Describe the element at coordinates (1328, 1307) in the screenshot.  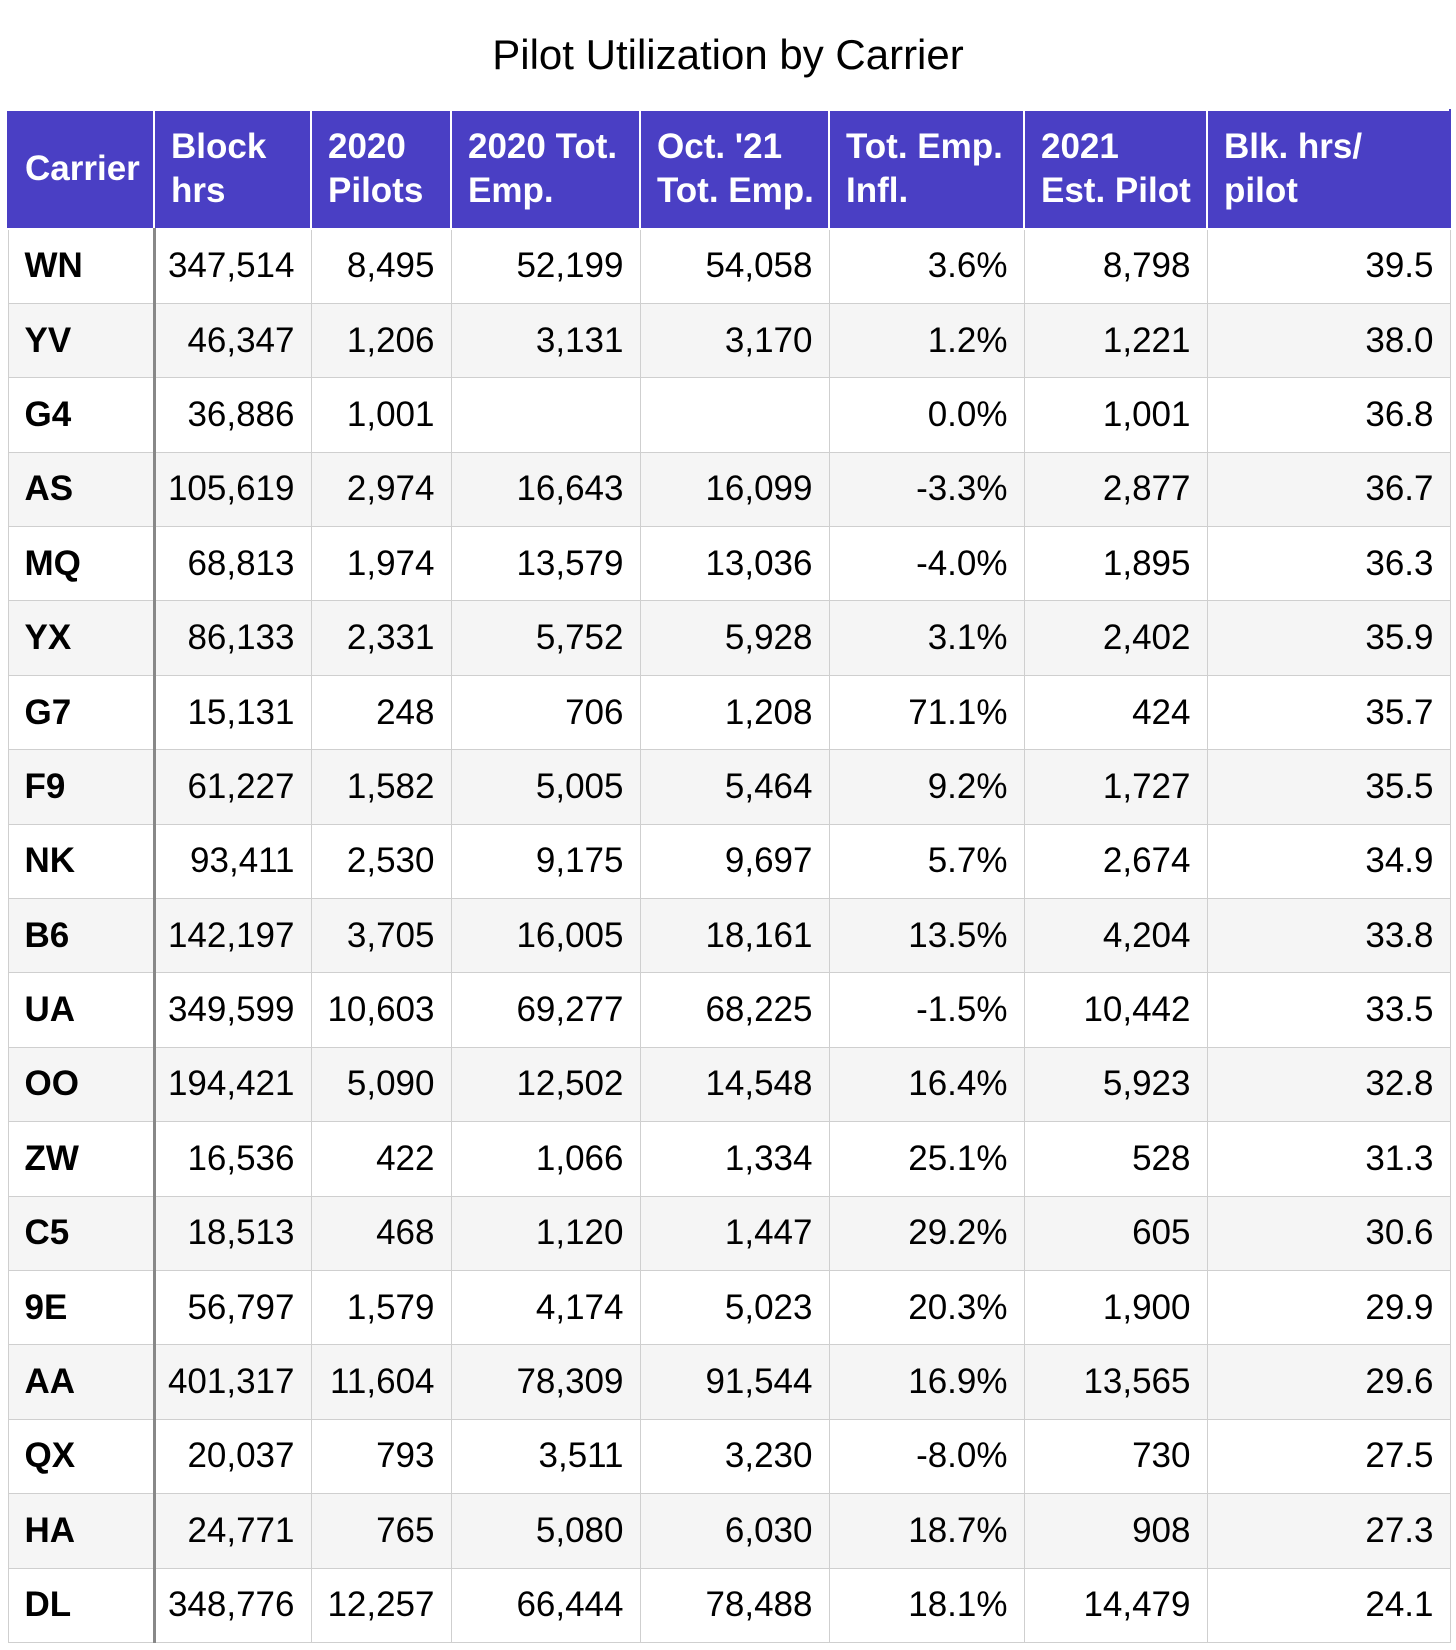
I see `blk-hrs-per-pilot-cell: 29.9` at that location.